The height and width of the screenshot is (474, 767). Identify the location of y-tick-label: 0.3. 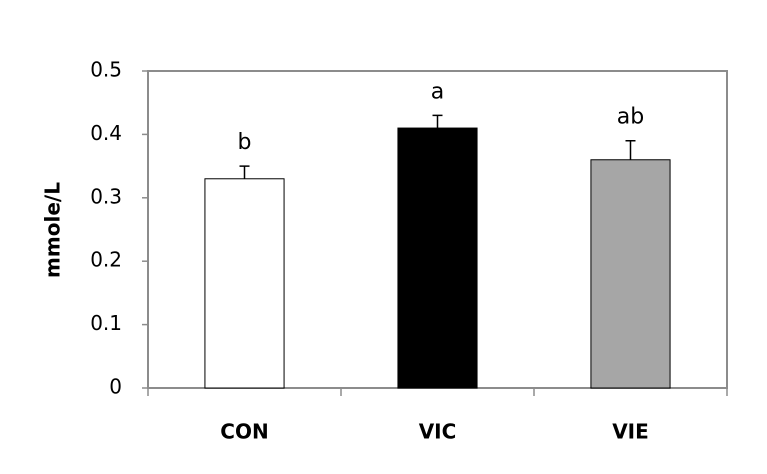
(106, 196).